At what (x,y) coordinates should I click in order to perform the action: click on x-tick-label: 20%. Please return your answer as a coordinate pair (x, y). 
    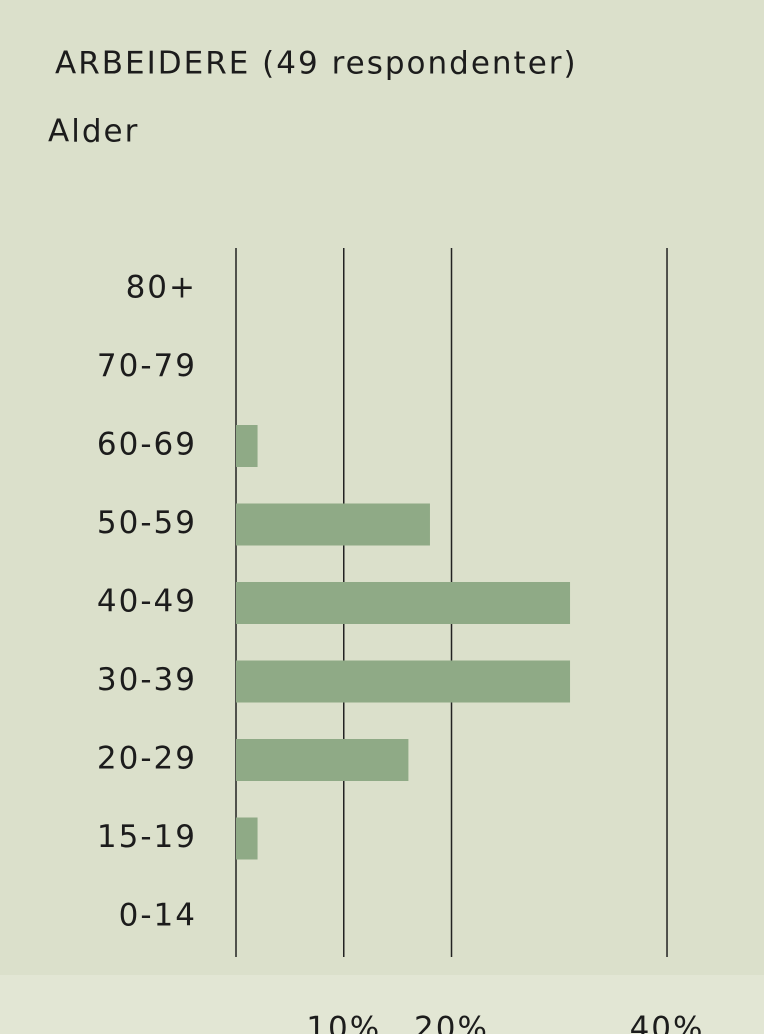
    Looking at the image, I should click on (451, 1022).